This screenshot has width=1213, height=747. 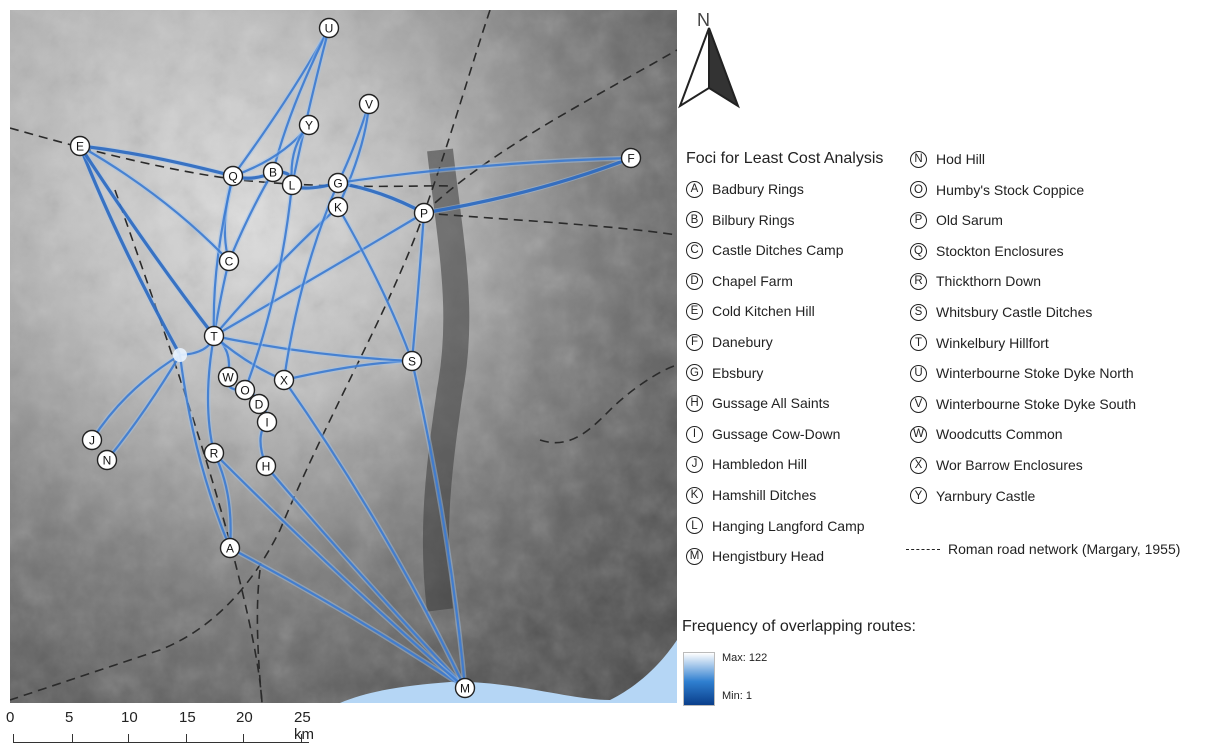 I want to click on map-marker-o: O, so click(x=245, y=390).